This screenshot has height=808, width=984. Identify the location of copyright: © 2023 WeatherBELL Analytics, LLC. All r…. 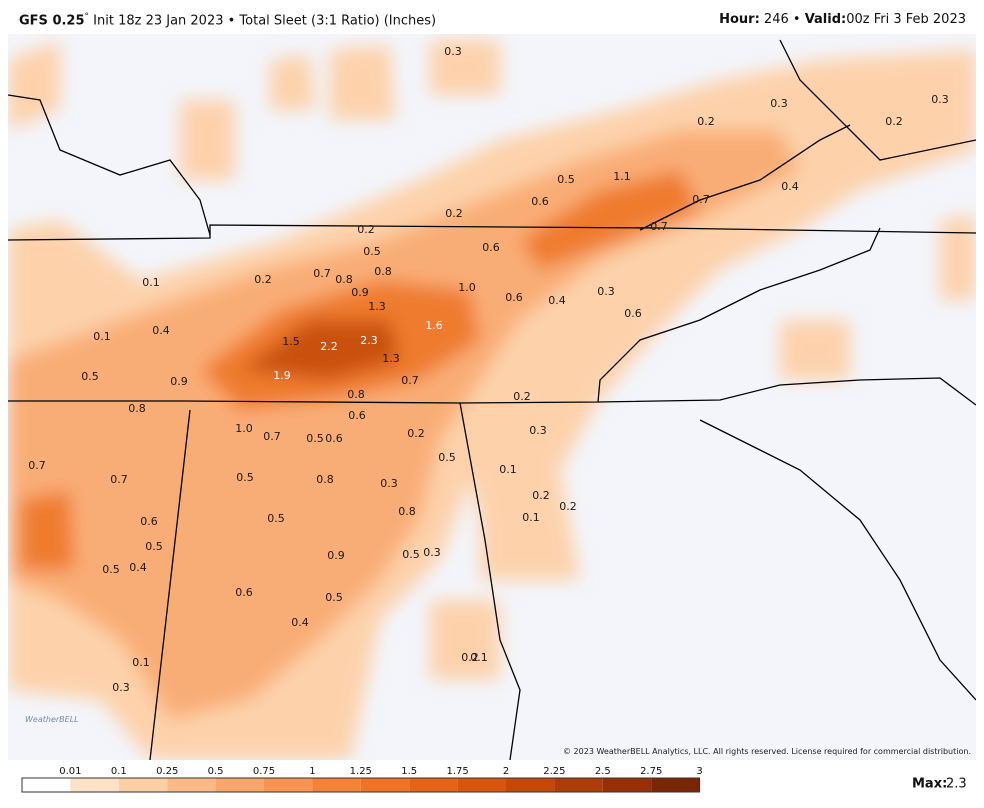
(767, 751).